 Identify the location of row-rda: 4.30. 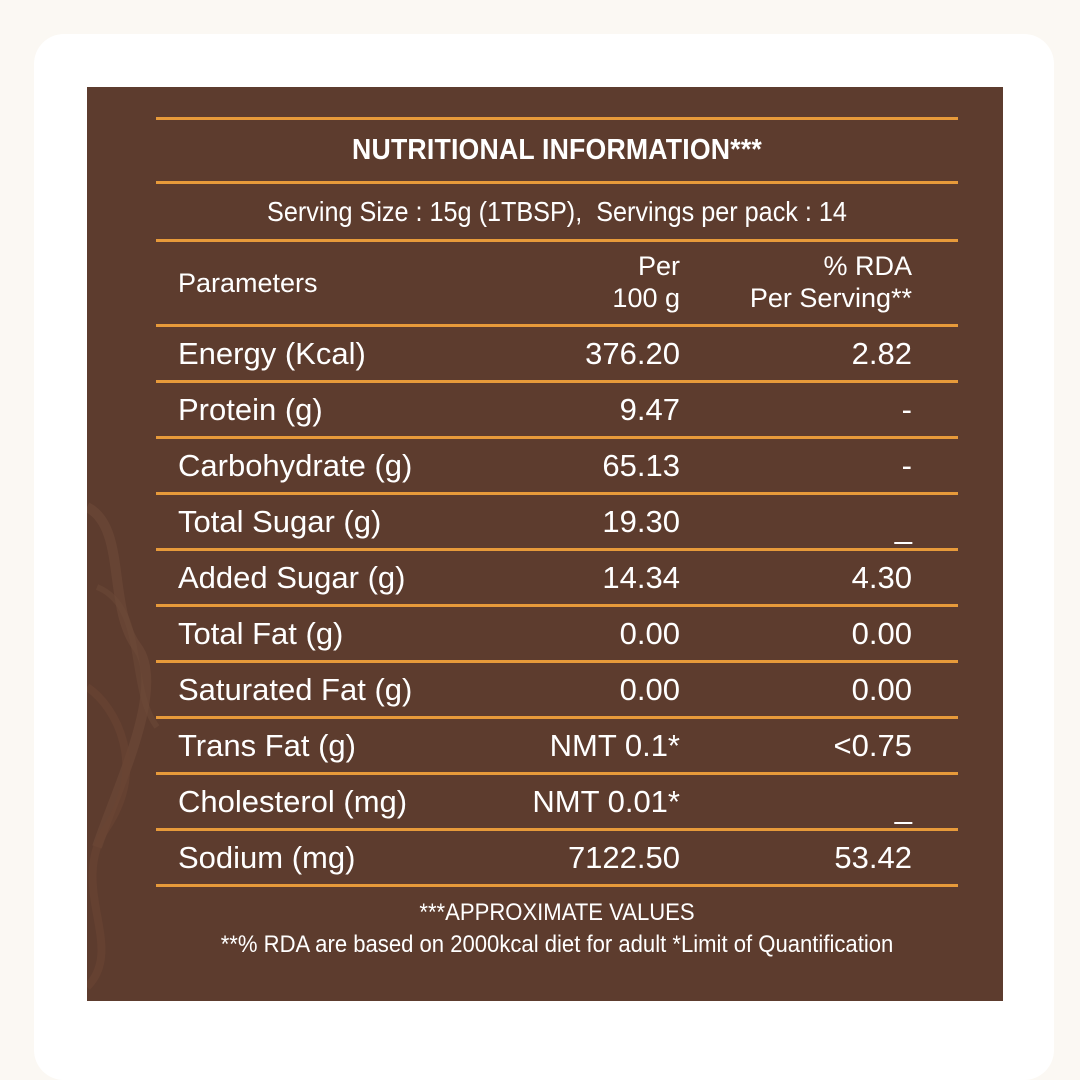
(881, 577).